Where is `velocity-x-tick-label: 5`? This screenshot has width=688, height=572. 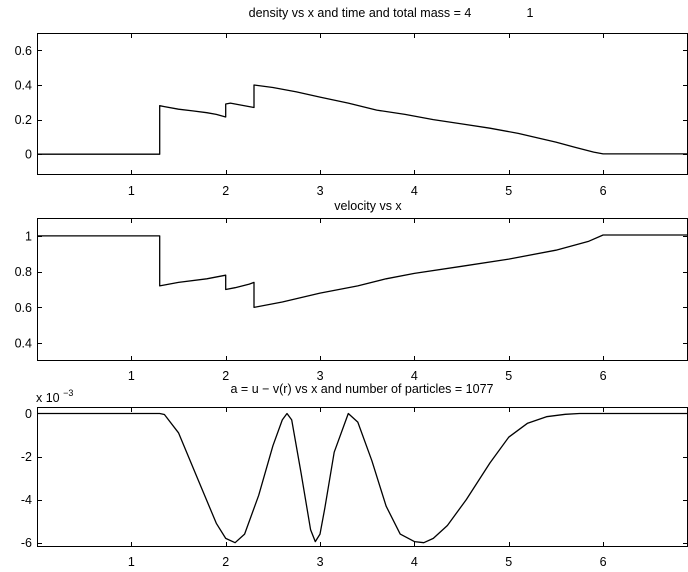 velocity-x-tick-label: 5 is located at coordinates (508, 376).